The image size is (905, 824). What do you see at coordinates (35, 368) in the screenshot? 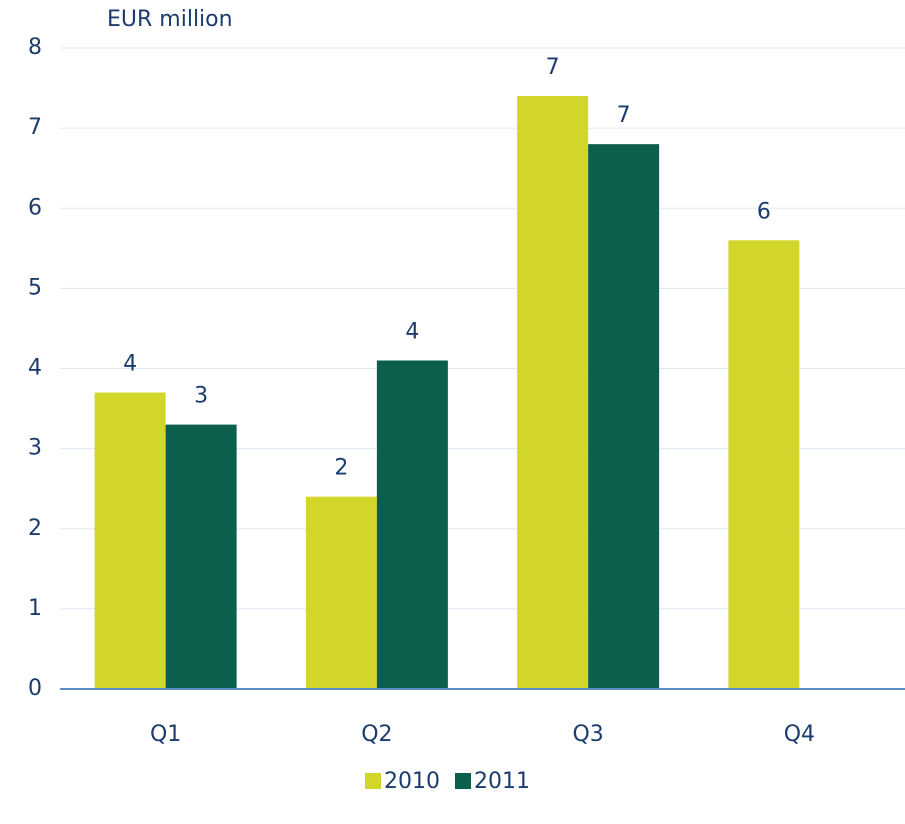
I see `y-tick-label: 4` at bounding box center [35, 368].